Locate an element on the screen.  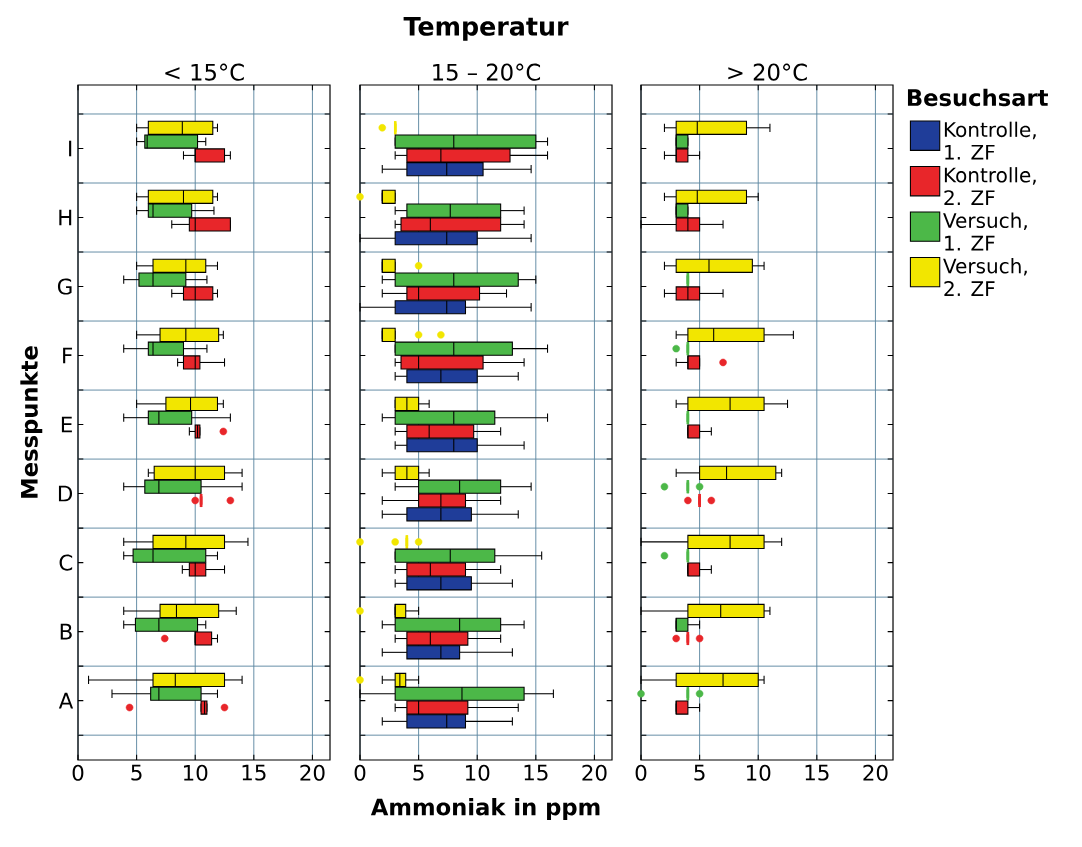
y-axis-title: Messpunkte is located at coordinates (31, 422).